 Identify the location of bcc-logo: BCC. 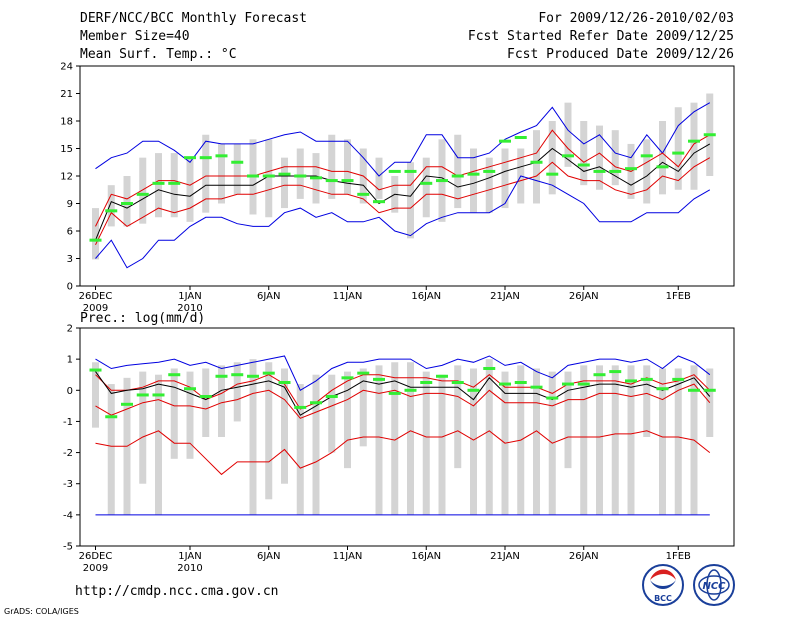
(663, 585).